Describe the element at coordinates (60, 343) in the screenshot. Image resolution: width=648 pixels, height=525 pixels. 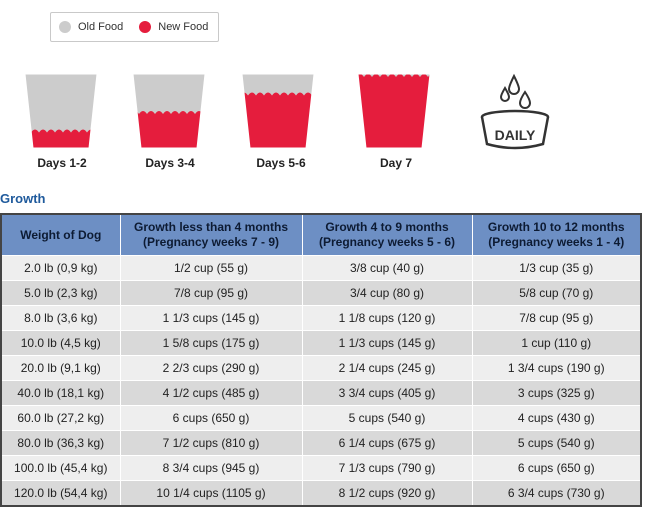
I see `table-cell-weight: 10.0 lb (4,5 kg)` at that location.